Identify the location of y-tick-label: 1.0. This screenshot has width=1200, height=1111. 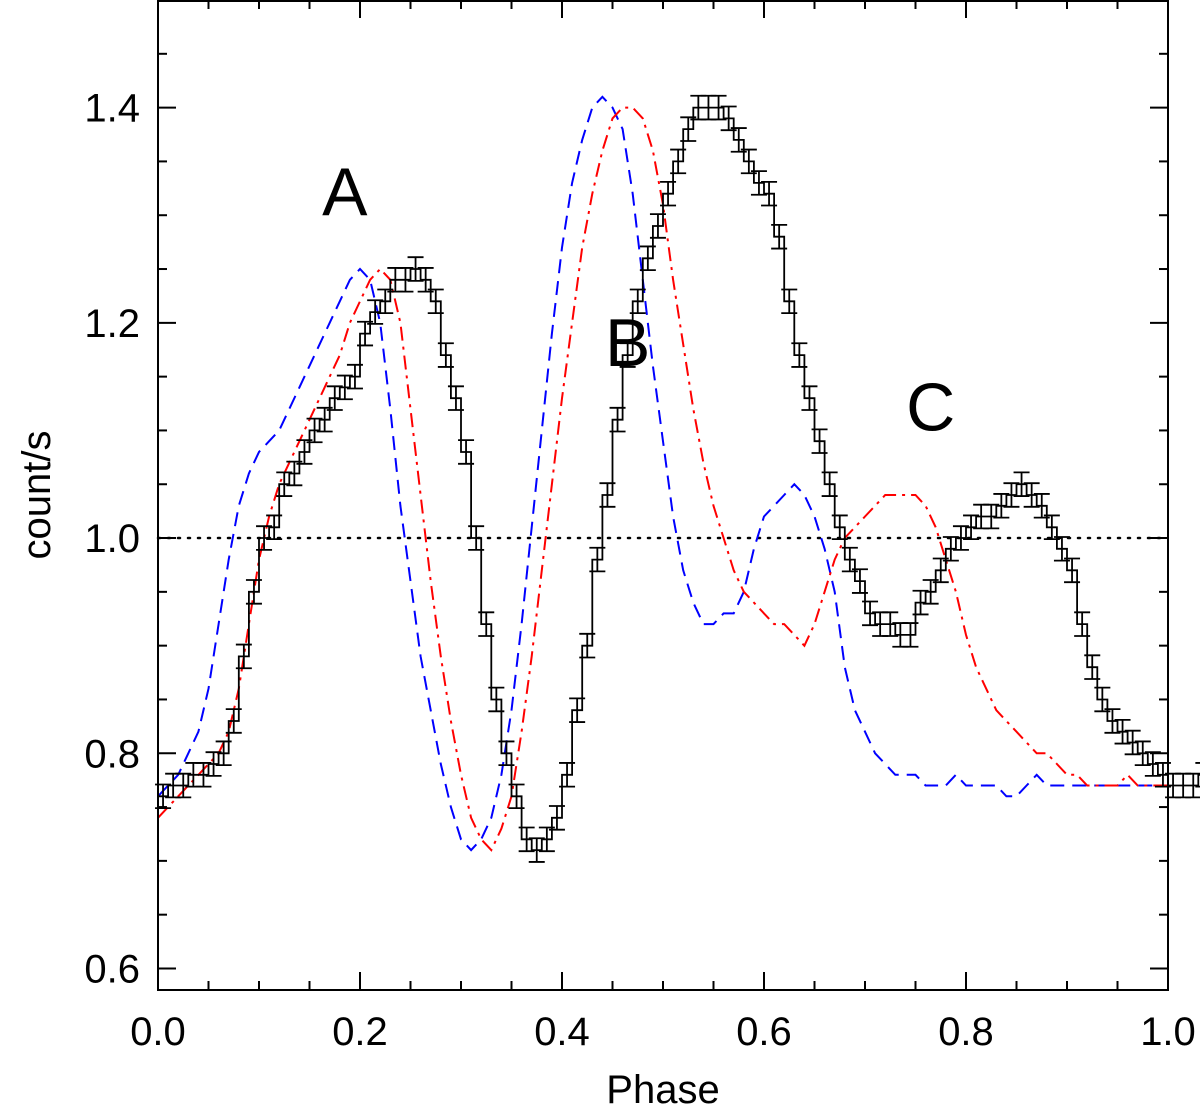
(112, 539).